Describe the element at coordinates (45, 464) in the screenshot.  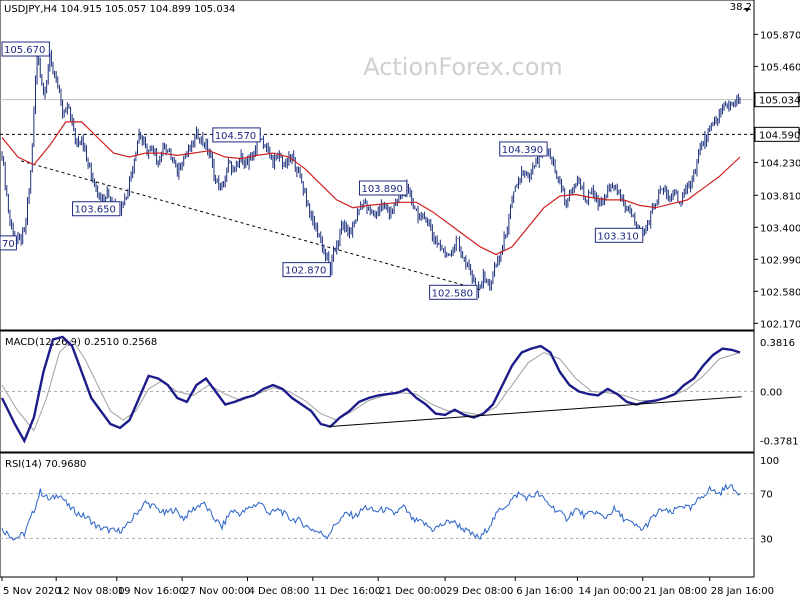
I see `rsi-title: RSI(14) 70.9680` at that location.